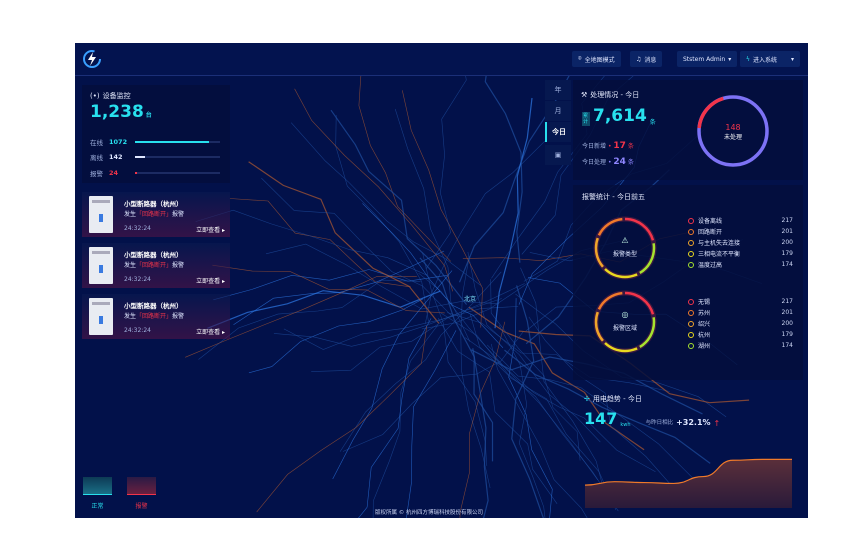 The image size is (861, 553). Describe the element at coordinates (141, 506) in the screenshot. I see `alarm-legend-label: 报警` at that location.